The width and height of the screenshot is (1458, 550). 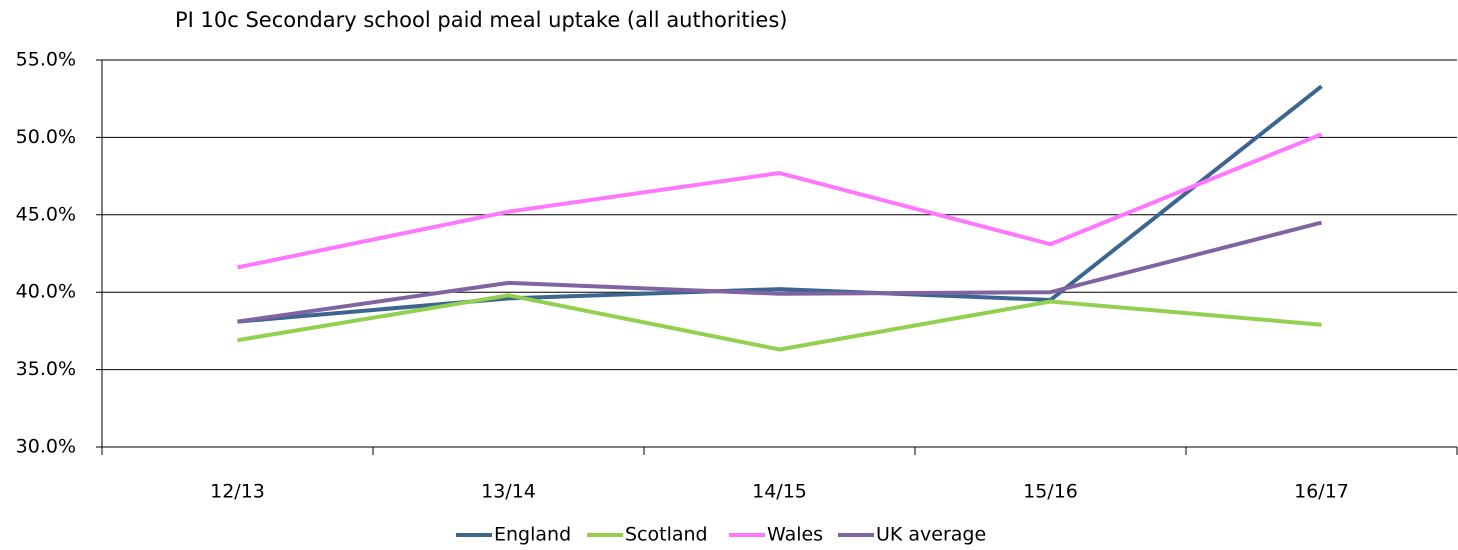 What do you see at coordinates (666, 535) in the screenshot?
I see `legend-label: Scotland` at bounding box center [666, 535].